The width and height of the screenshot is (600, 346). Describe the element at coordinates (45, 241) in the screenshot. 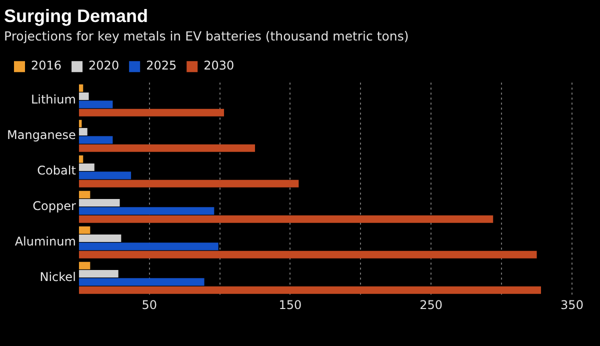

I see `y-tick-label: Aluminum` at that location.